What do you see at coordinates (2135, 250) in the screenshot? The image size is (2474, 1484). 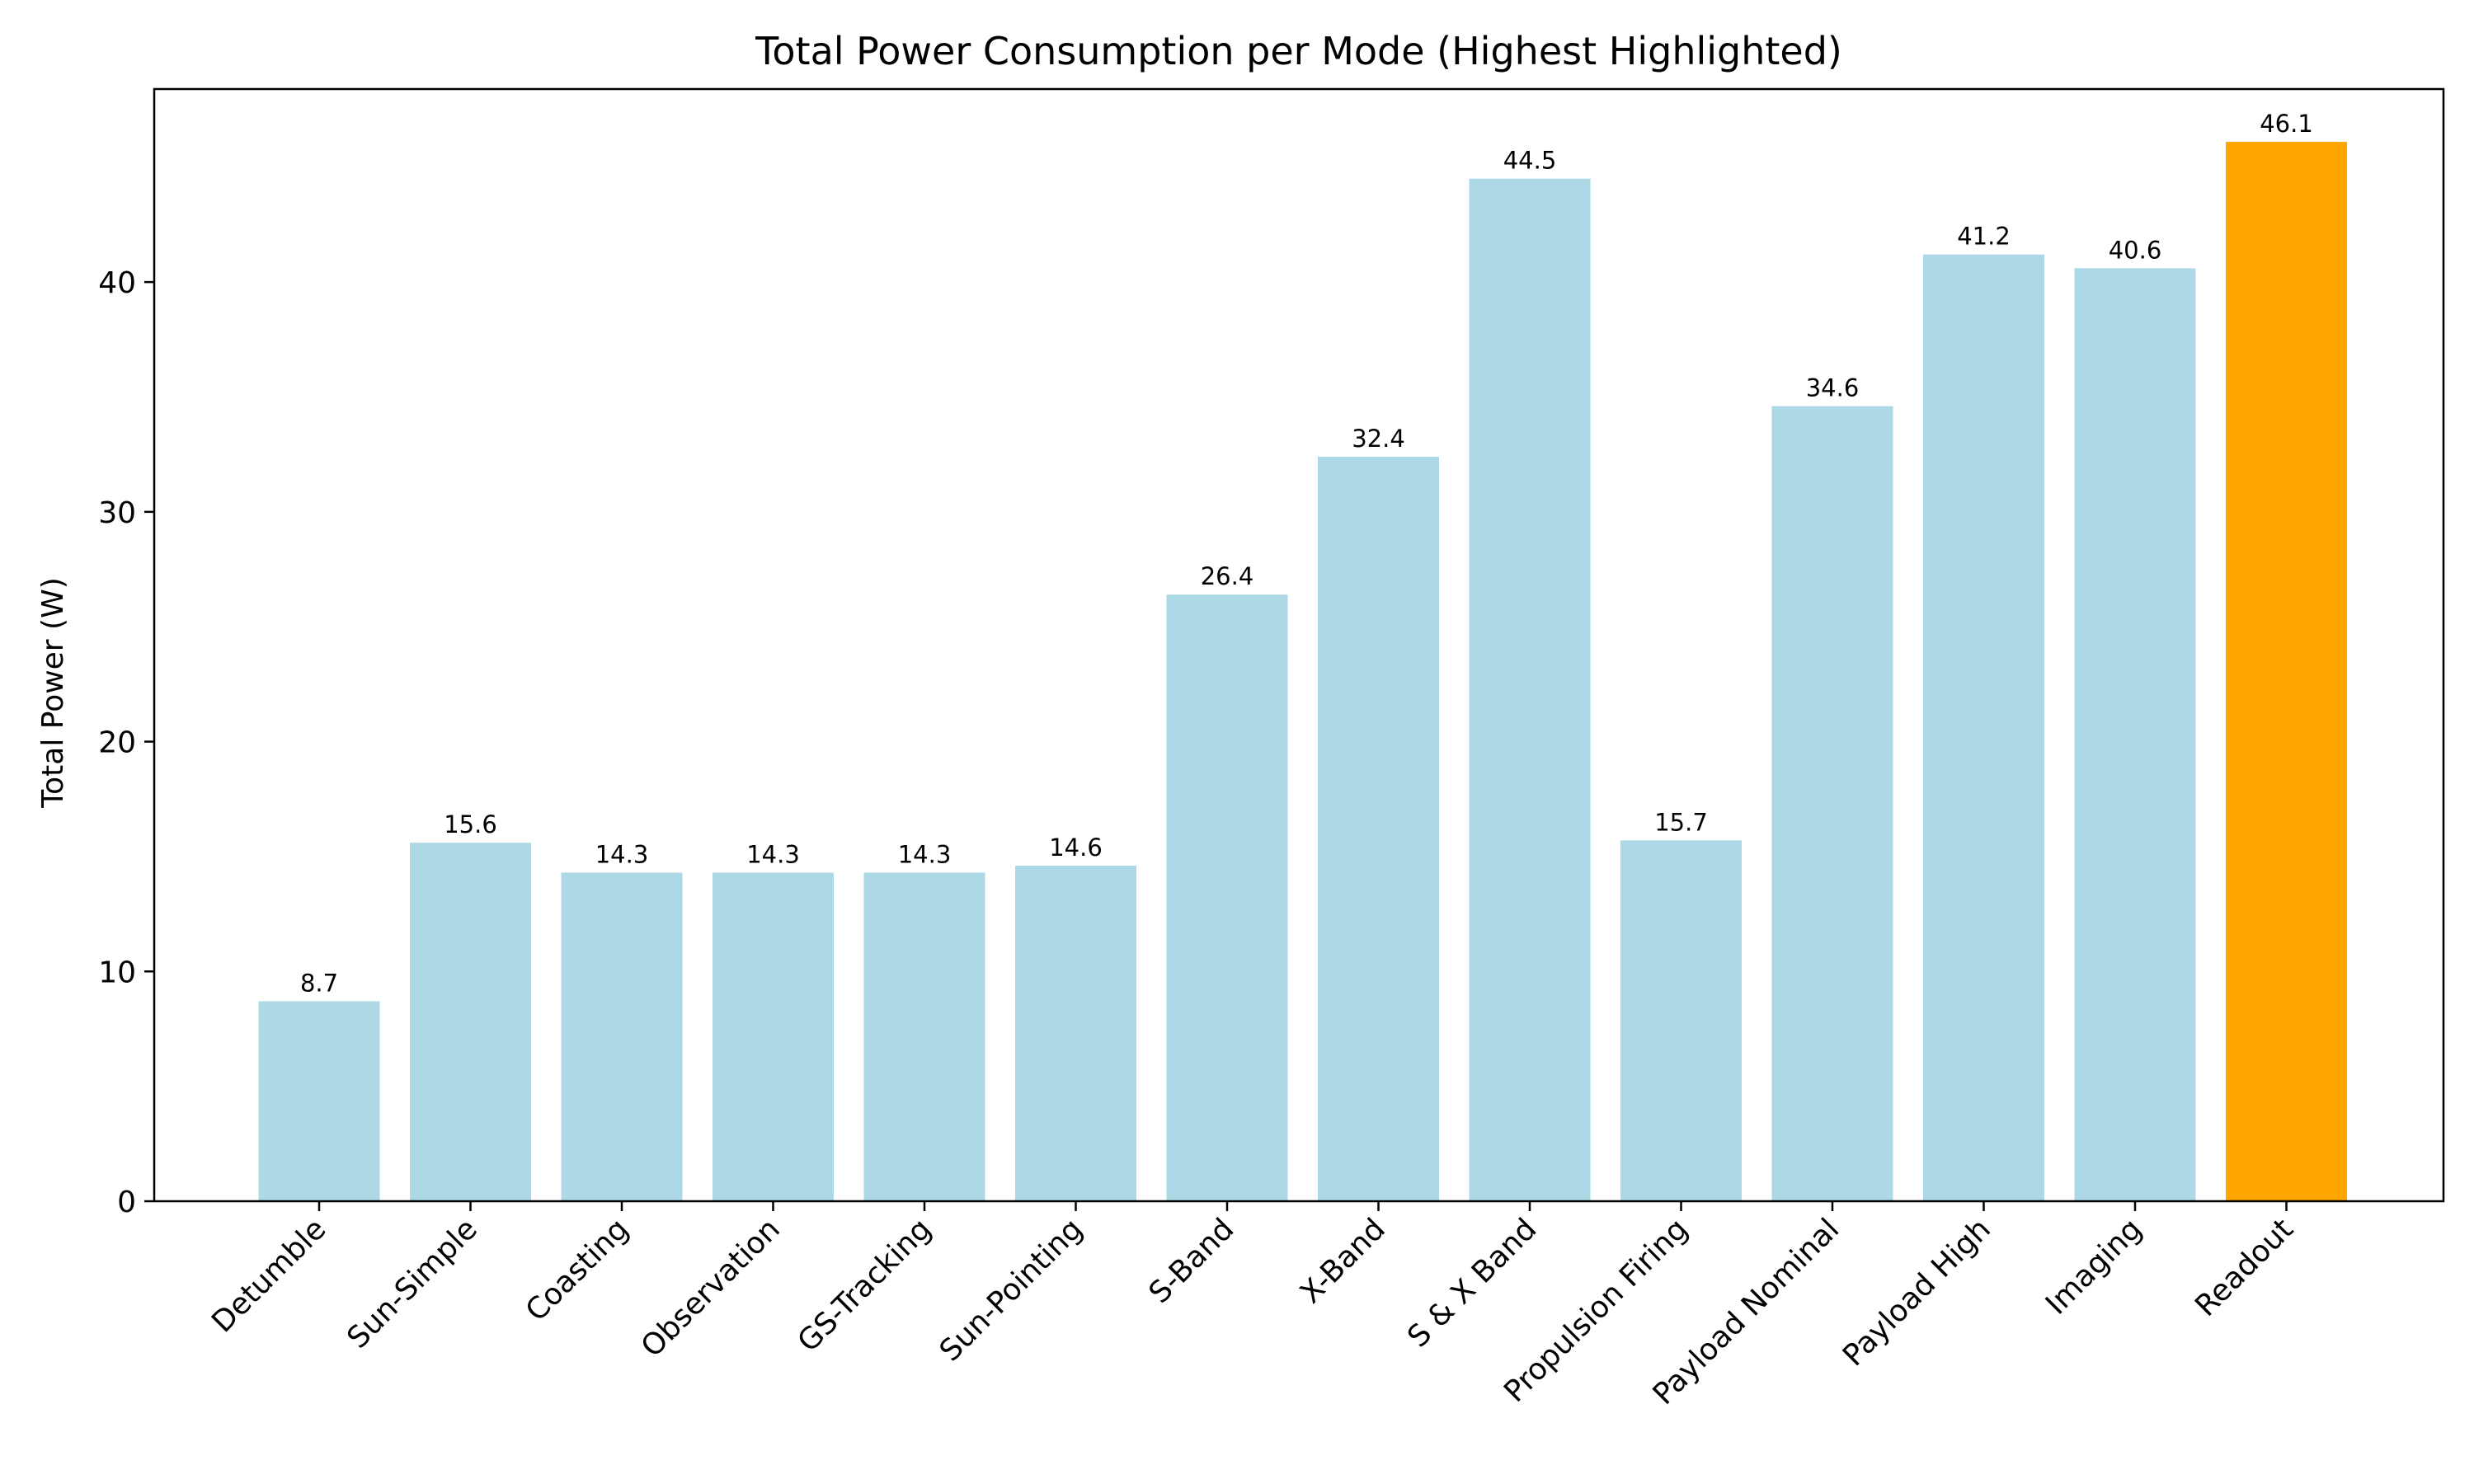 I see `data-label-12: 40.6` at bounding box center [2135, 250].